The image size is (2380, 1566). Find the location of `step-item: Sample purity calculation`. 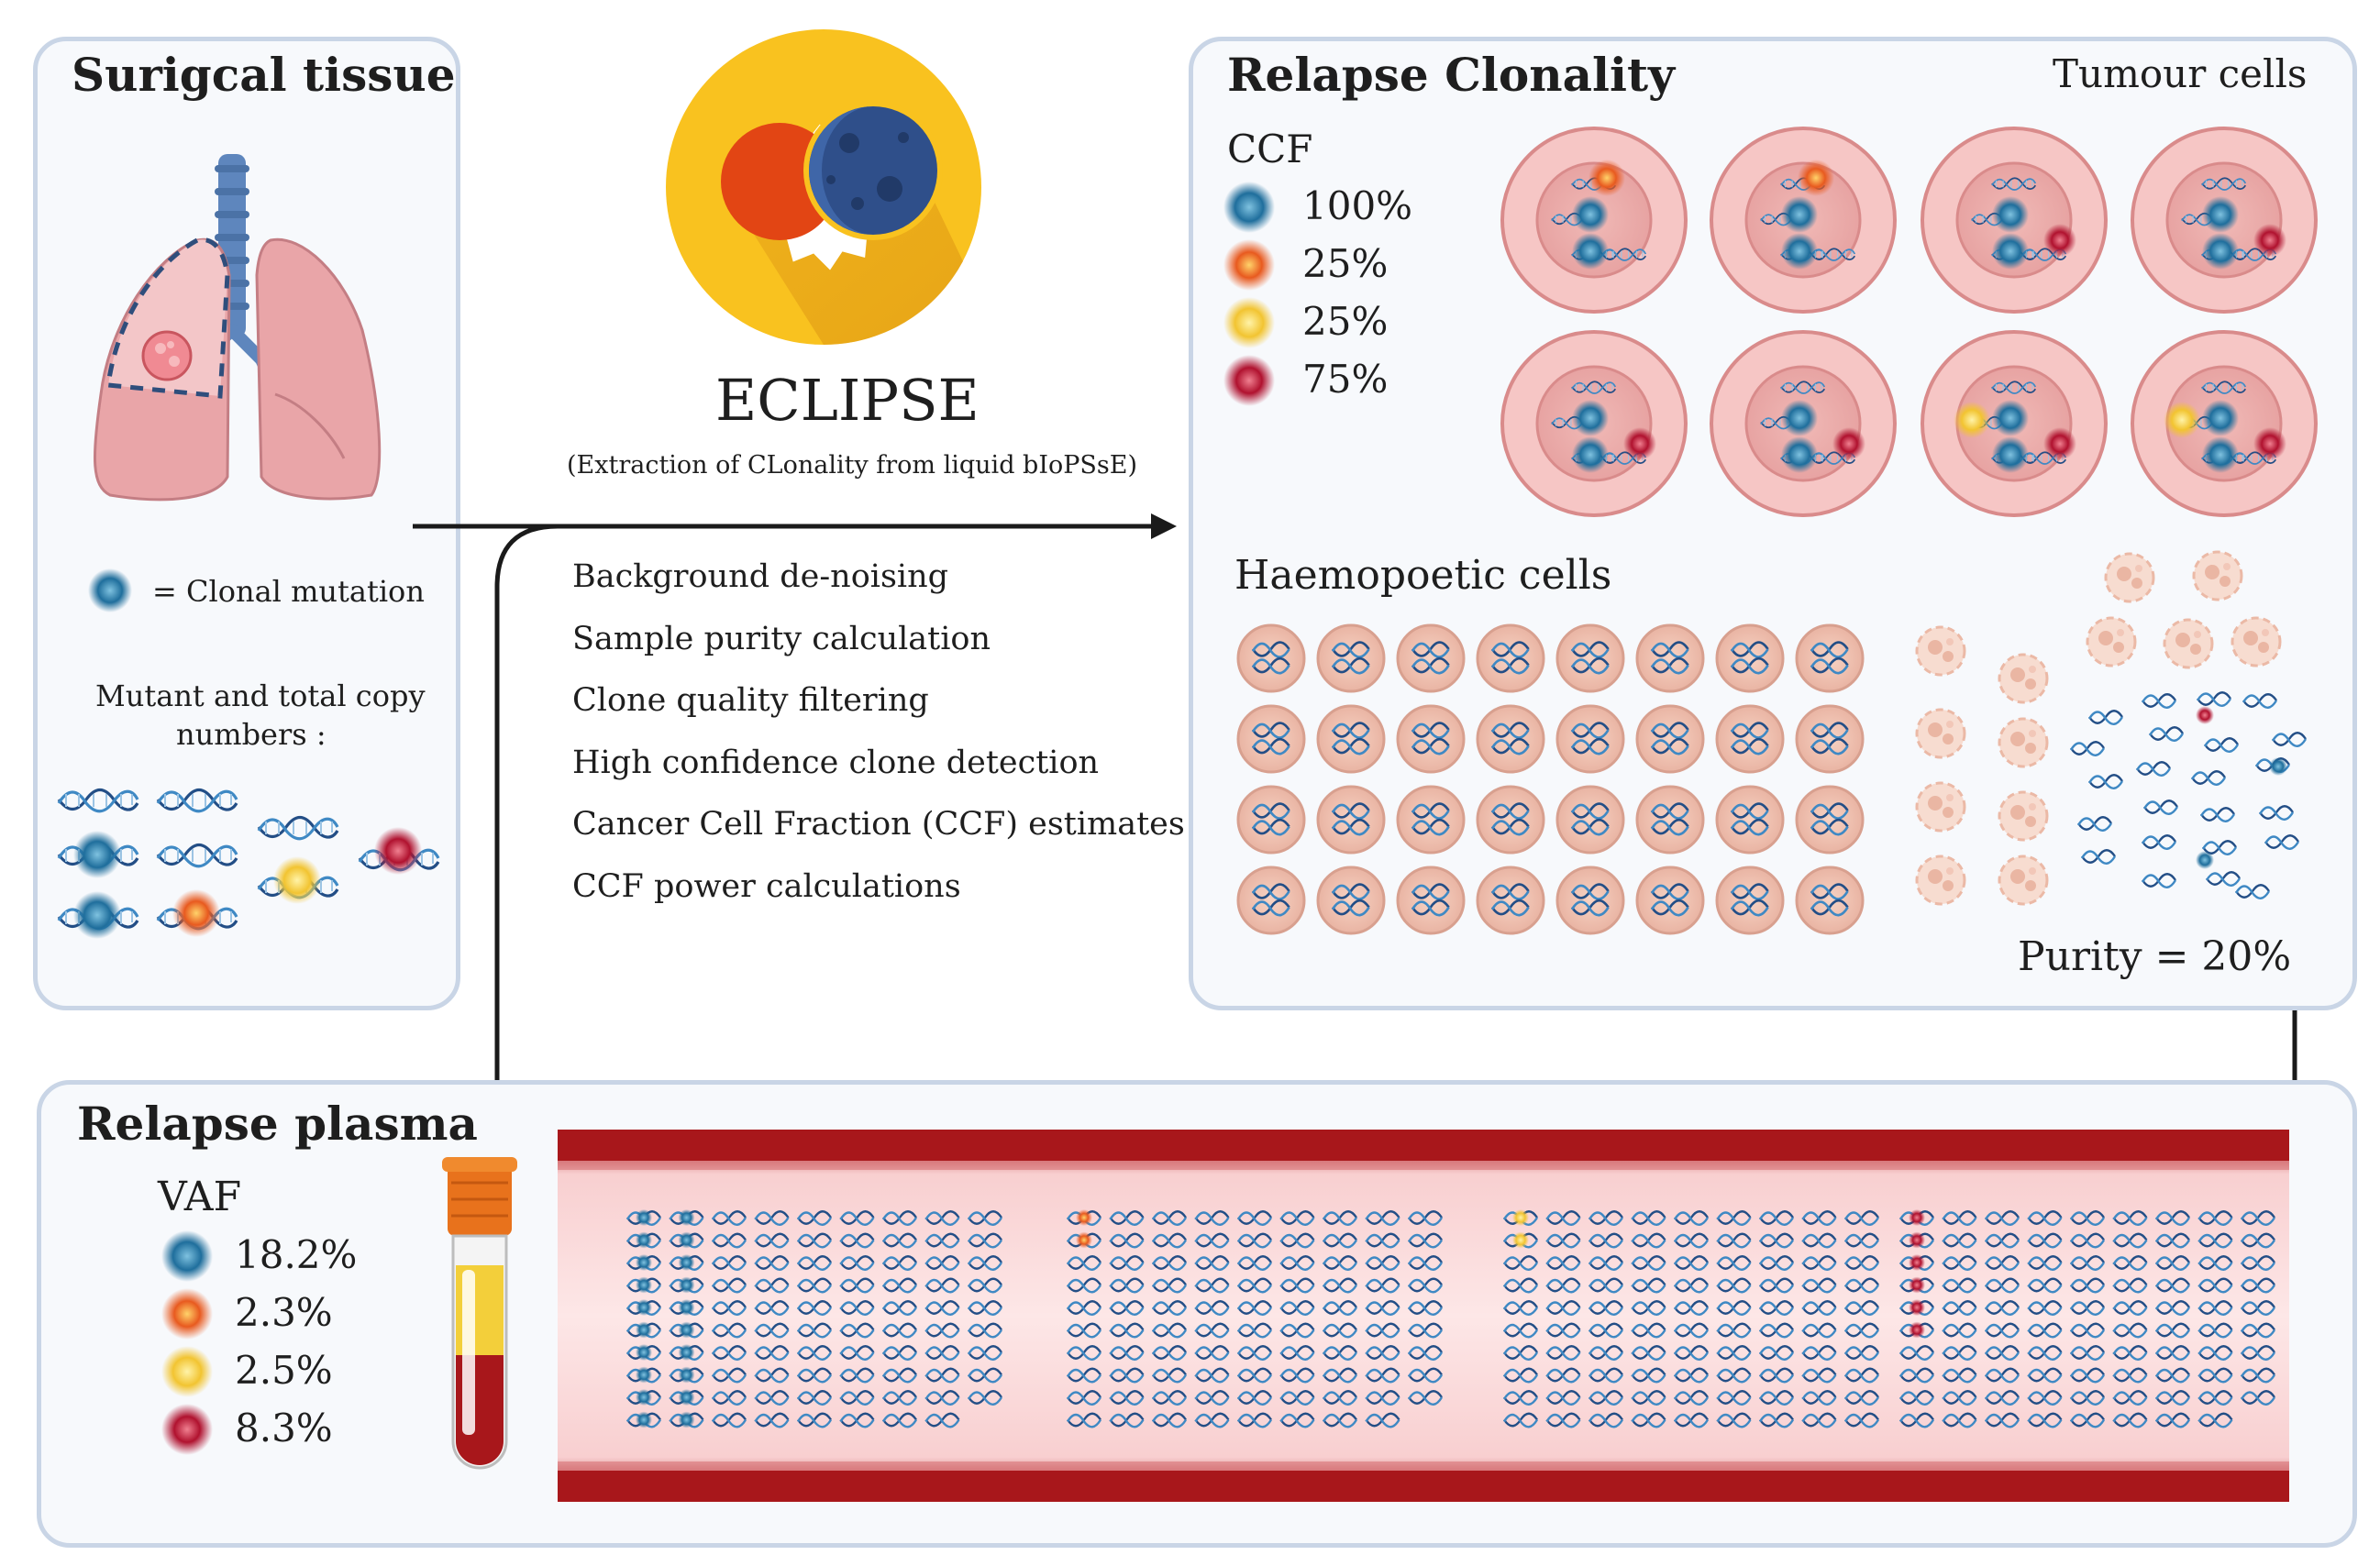

step-item: Sample purity calculation is located at coordinates (781, 638).